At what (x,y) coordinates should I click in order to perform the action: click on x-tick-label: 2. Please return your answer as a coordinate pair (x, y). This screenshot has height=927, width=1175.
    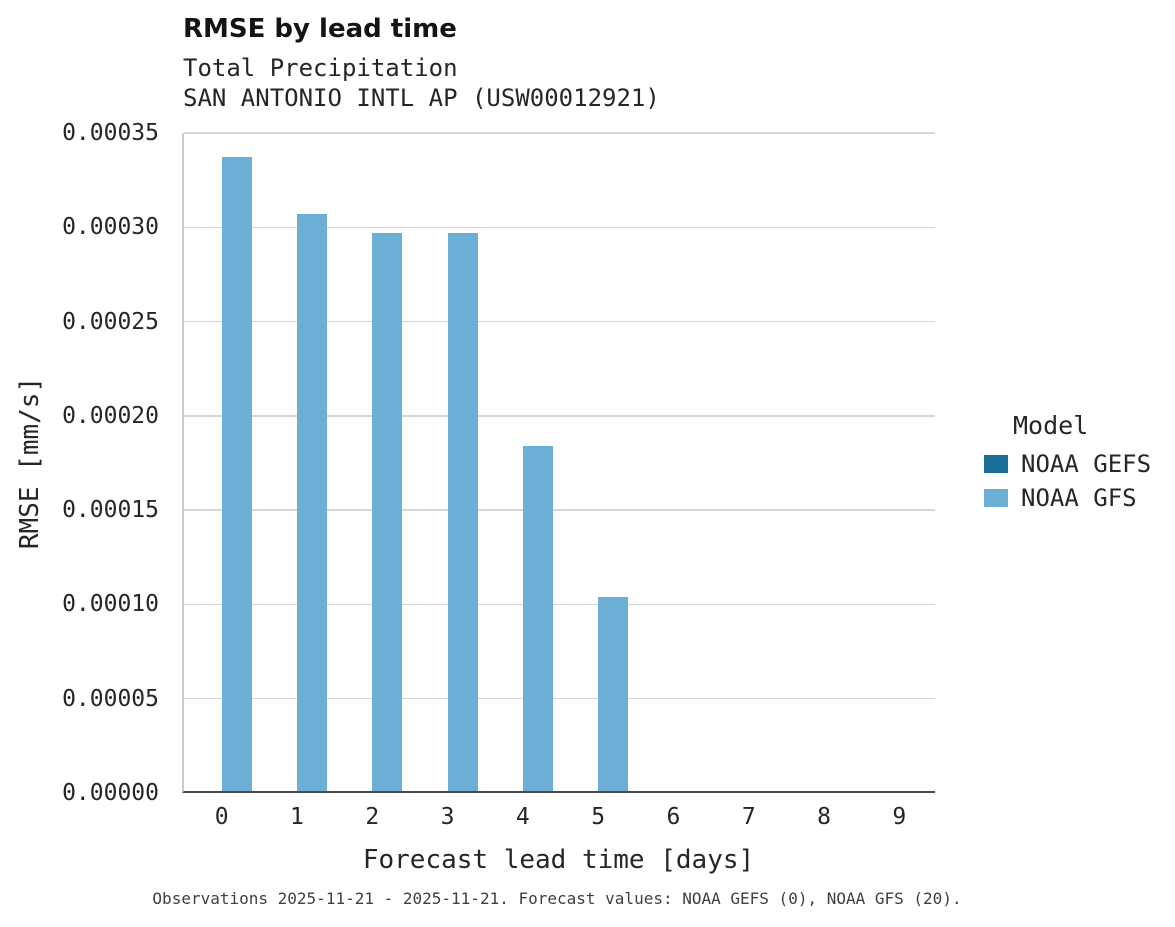
    Looking at the image, I should click on (372, 817).